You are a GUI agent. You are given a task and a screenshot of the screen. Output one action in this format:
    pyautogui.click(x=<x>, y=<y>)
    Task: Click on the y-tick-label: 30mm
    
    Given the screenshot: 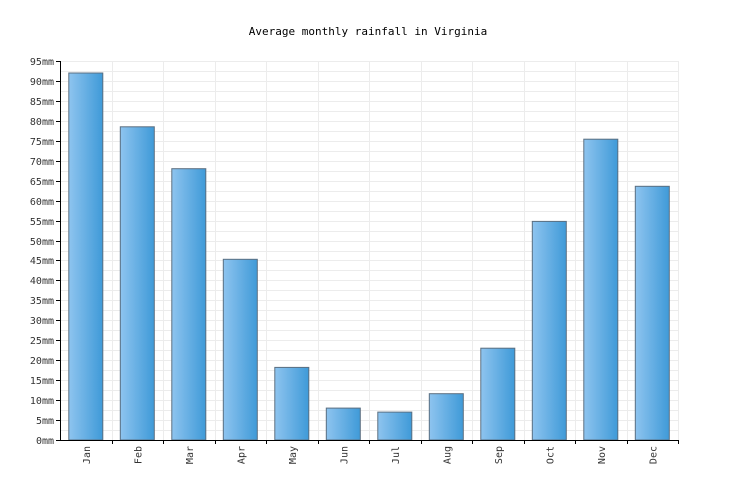 What is the action you would take?
    pyautogui.click(x=42, y=321)
    